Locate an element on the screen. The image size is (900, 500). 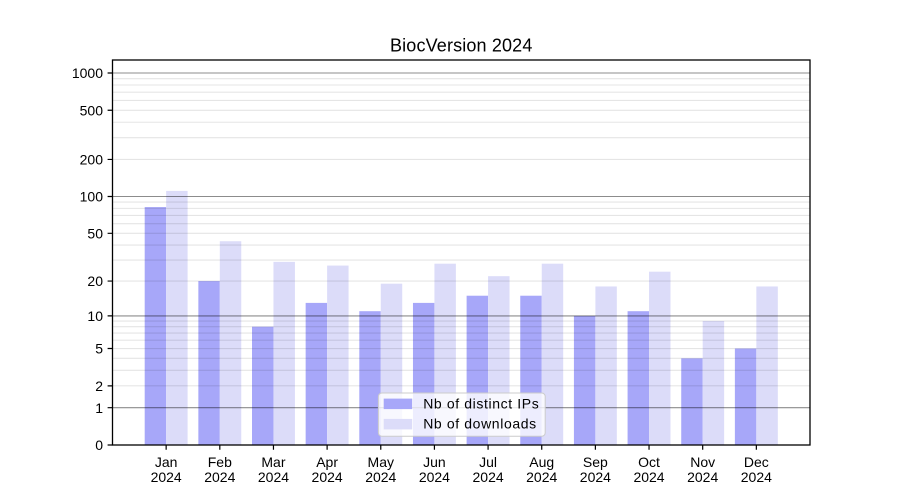
svg-text: 10 is located at coordinates (95, 316).